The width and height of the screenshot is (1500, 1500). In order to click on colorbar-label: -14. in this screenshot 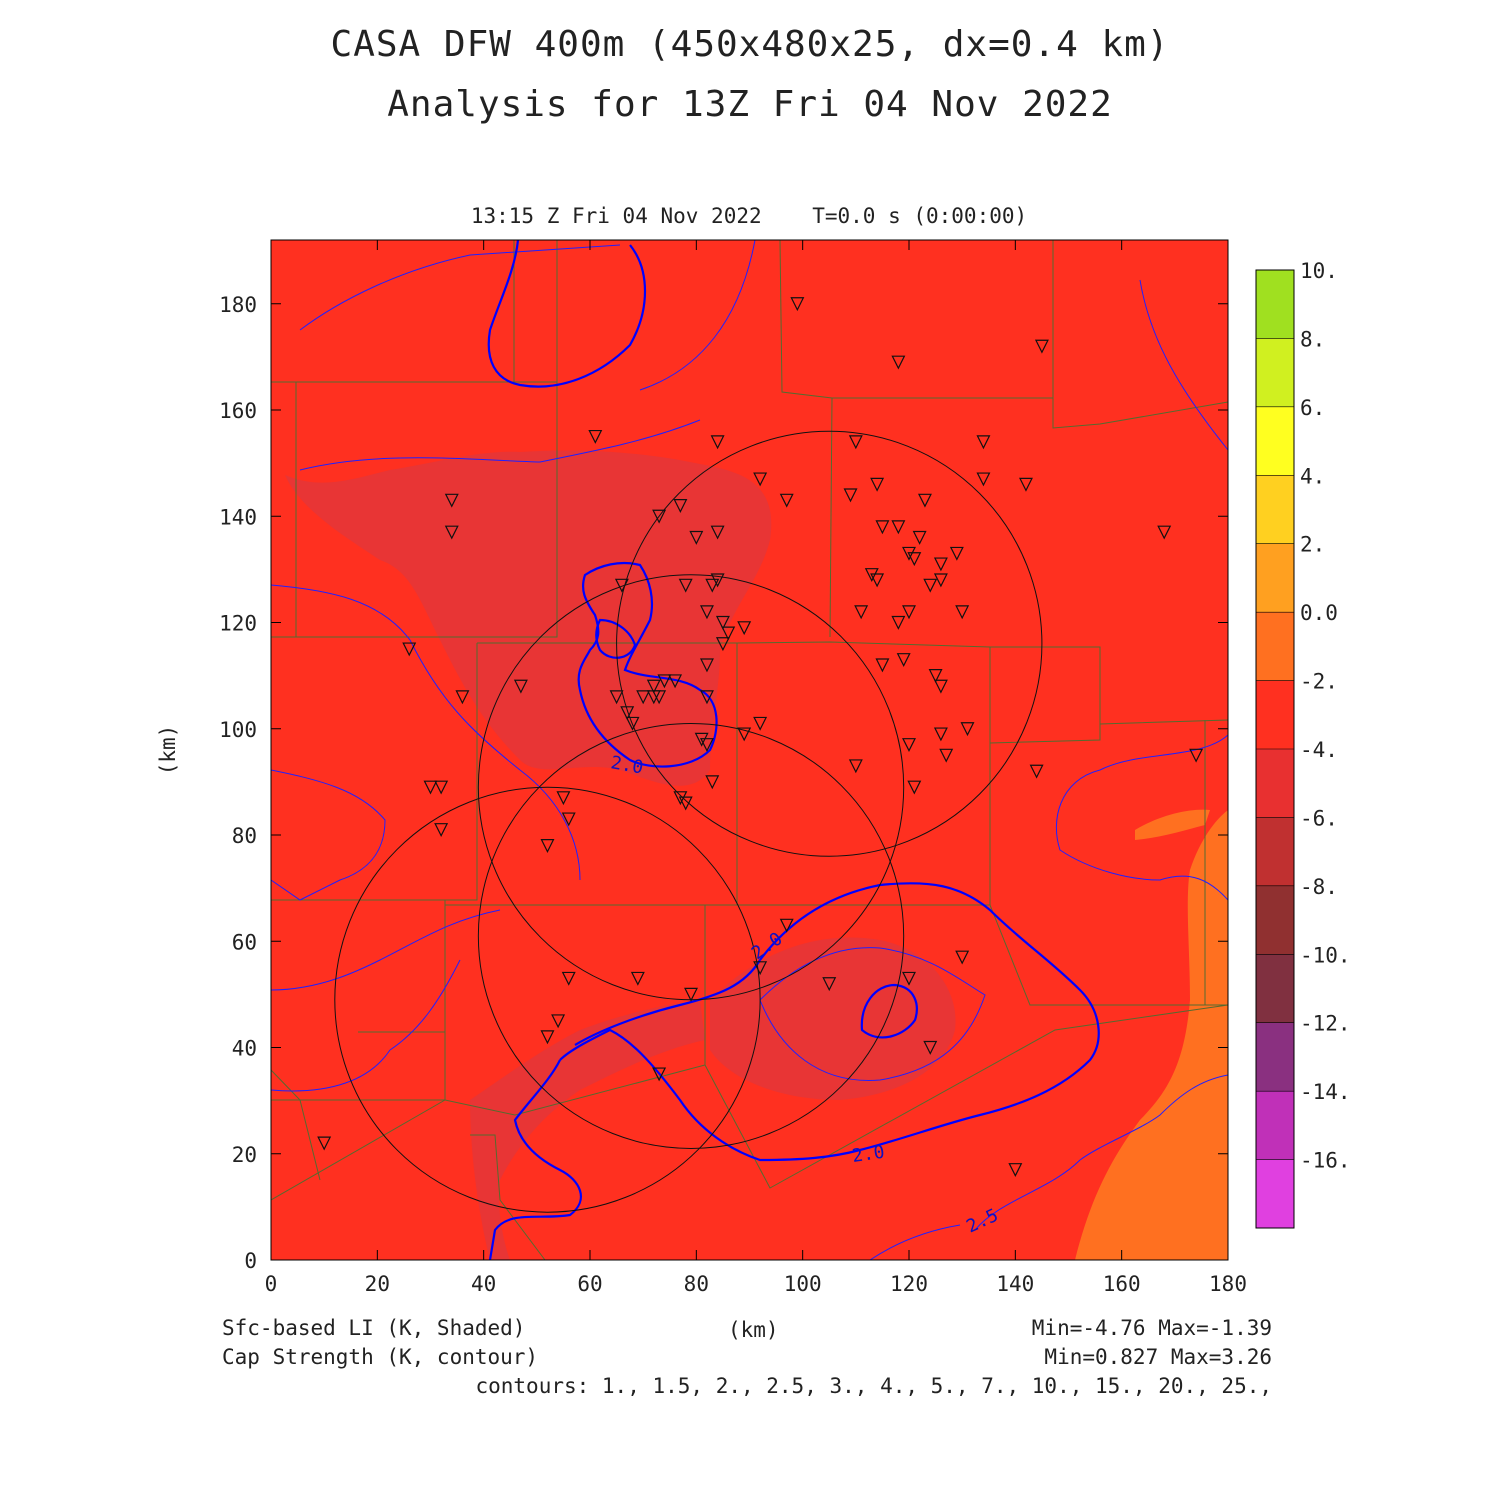, I will do `click(1325, 1092)`.